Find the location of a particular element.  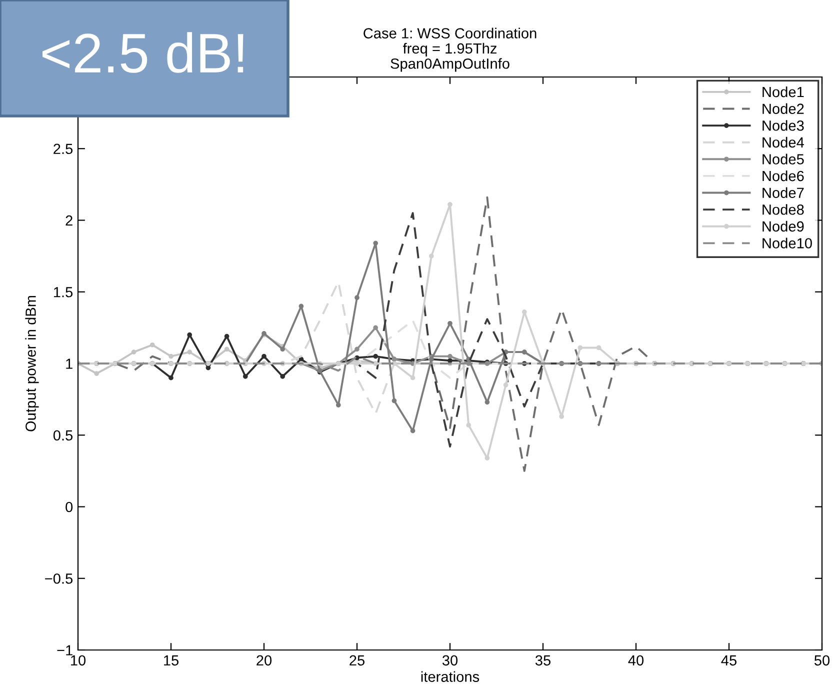

y-tick-label: 1.5 is located at coordinates (63, 292).